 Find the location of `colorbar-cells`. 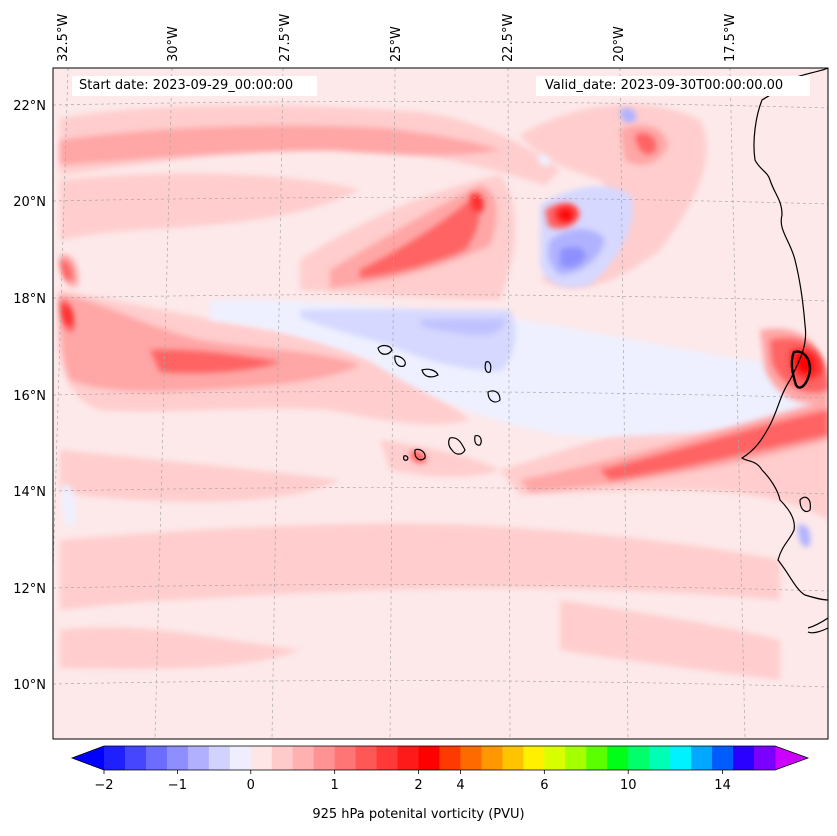

colorbar-cells is located at coordinates (440, 758).